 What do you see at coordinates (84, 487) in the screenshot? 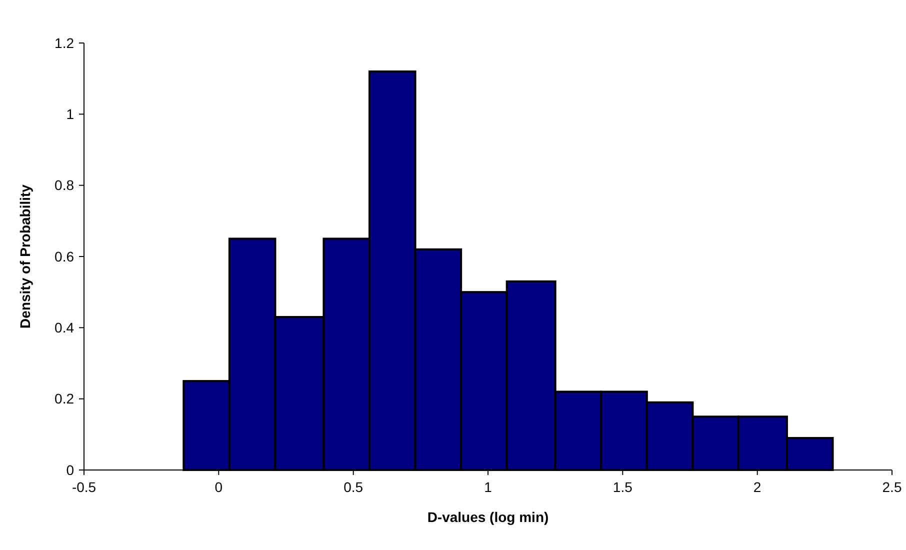
I see `x-tick-label: -0.5` at bounding box center [84, 487].